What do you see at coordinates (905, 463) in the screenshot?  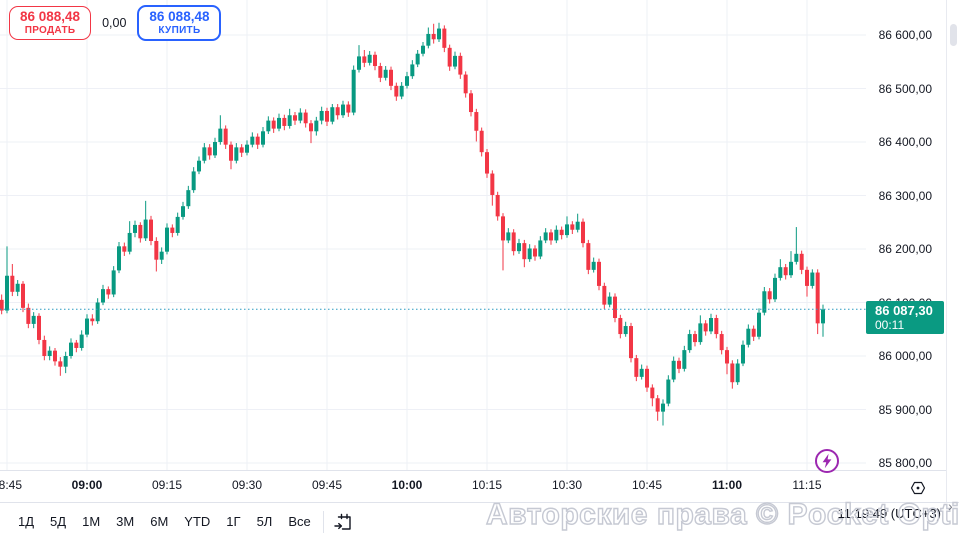 I see `price-axis-label: 85 800,00` at bounding box center [905, 463].